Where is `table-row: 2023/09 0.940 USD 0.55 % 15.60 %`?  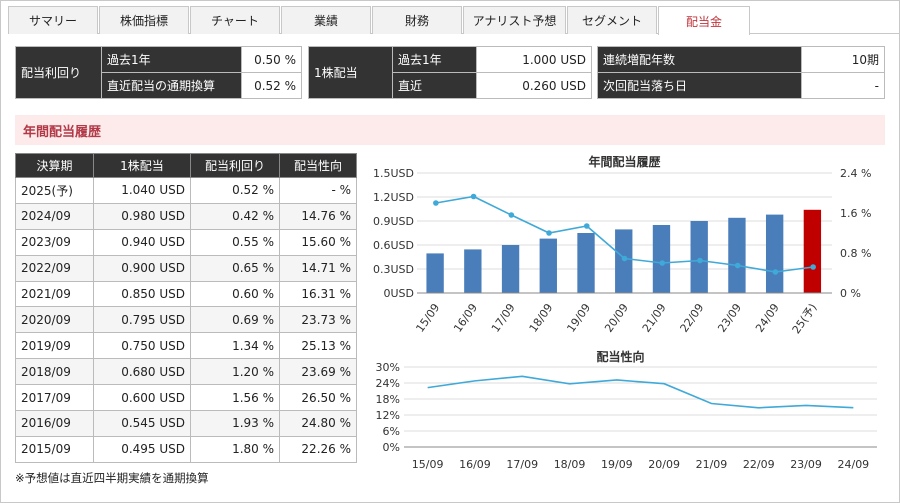
table-row: 2023/09 0.940 USD 0.55 % 15.60 % is located at coordinates (186, 242).